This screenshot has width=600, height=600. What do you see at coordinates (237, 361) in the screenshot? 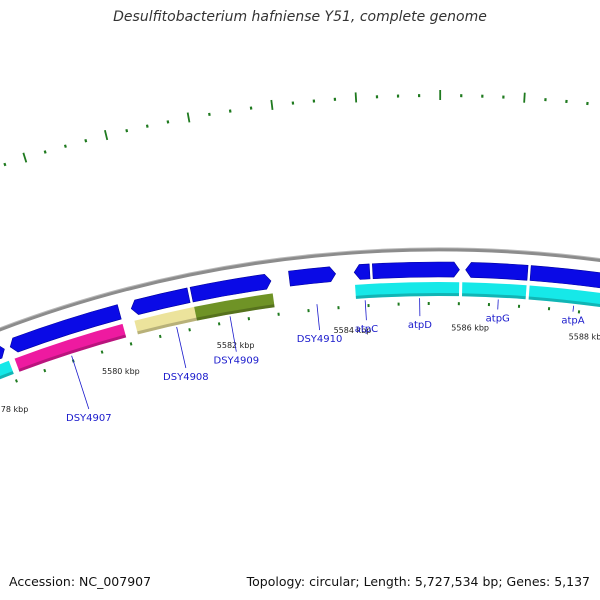
I see `gene-label: DSY4909` at bounding box center [237, 361].